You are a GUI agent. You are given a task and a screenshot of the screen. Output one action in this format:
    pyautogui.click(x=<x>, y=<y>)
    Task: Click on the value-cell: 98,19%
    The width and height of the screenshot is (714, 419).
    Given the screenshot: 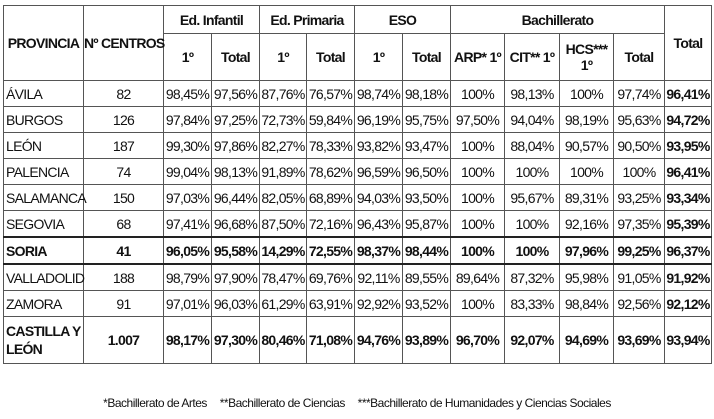 What is the action you would take?
    pyautogui.click(x=586, y=119)
    